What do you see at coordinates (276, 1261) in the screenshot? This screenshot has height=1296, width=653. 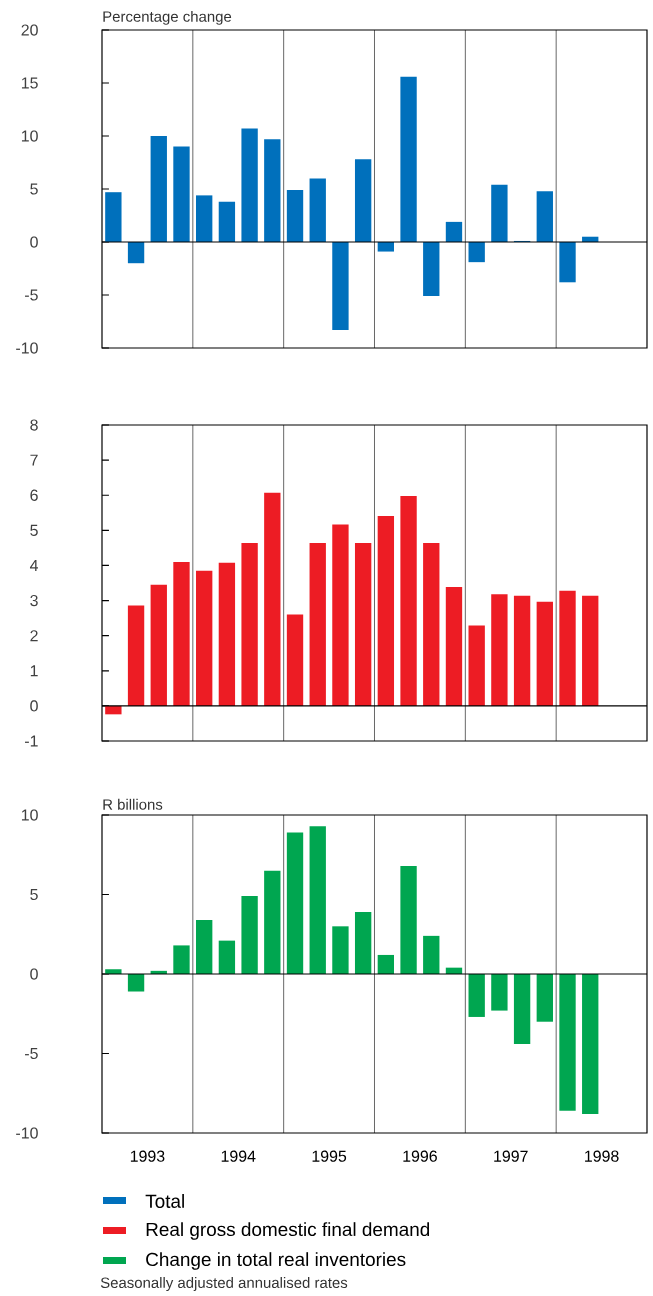 I see `legend-label: Change in total real inventories` at bounding box center [276, 1261].